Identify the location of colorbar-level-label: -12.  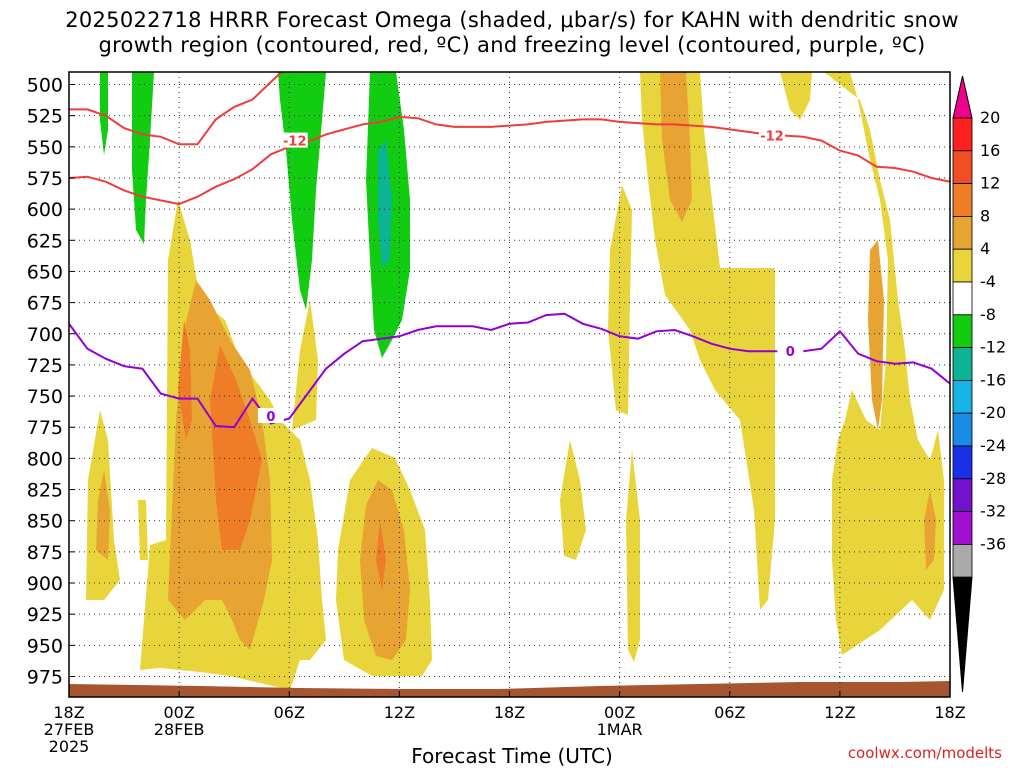
(993, 347).